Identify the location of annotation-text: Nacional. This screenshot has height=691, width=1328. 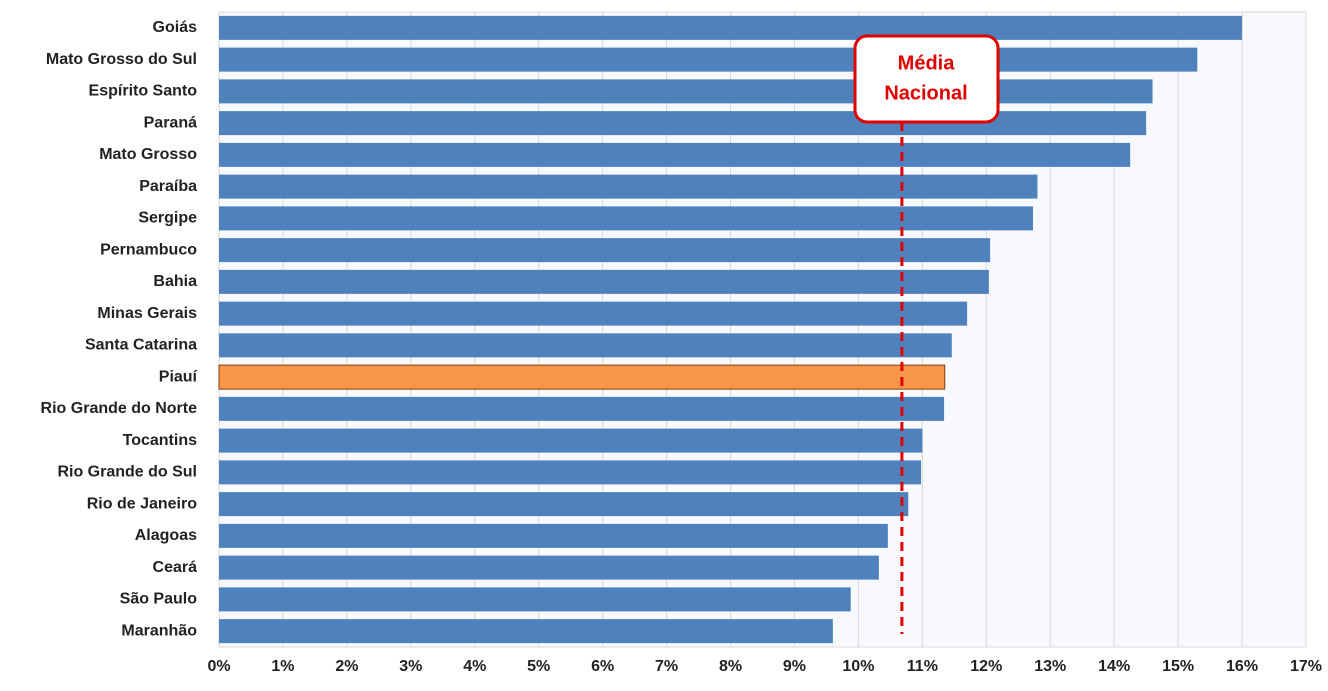
(925, 93).